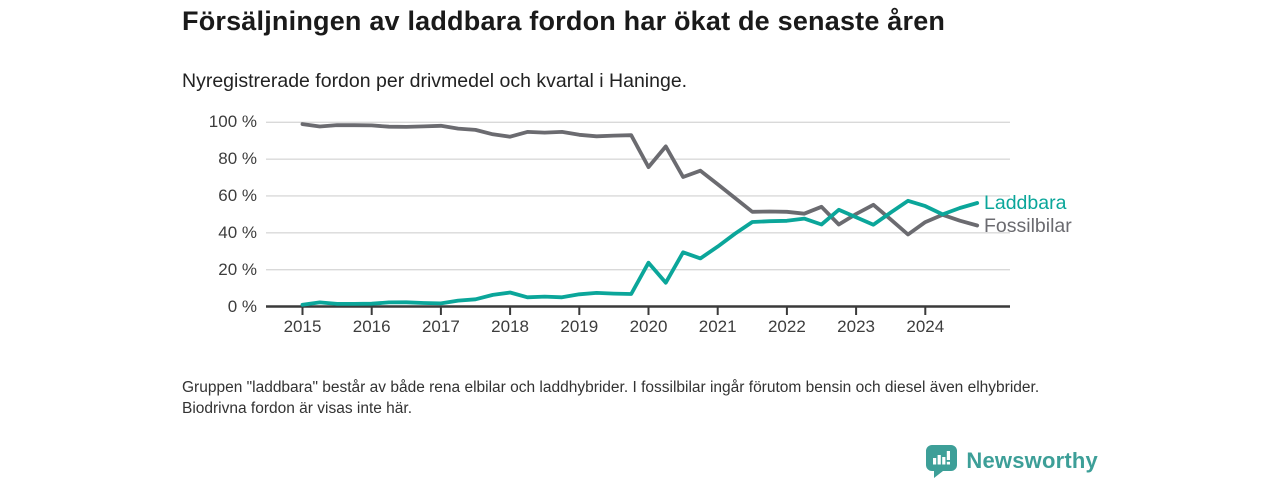 The width and height of the screenshot is (1280, 480). I want to click on bar-chart-badge-icon, so click(942, 461).